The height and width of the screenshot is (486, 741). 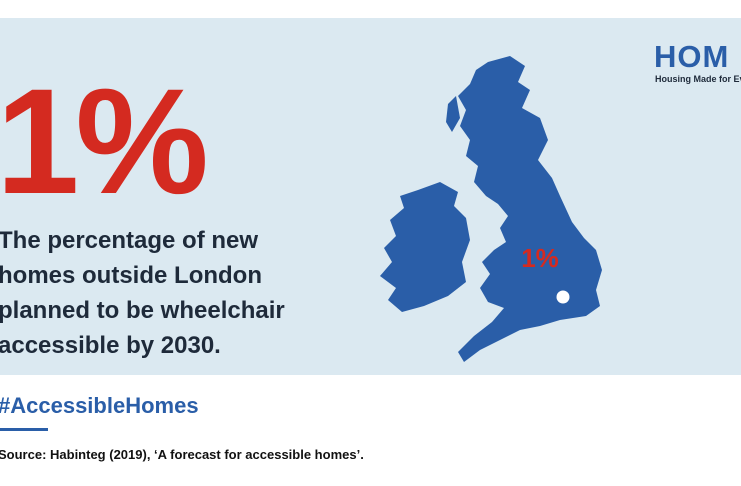 I want to click on logo: HOM Housing Made for Ever, so click(x=697, y=61).